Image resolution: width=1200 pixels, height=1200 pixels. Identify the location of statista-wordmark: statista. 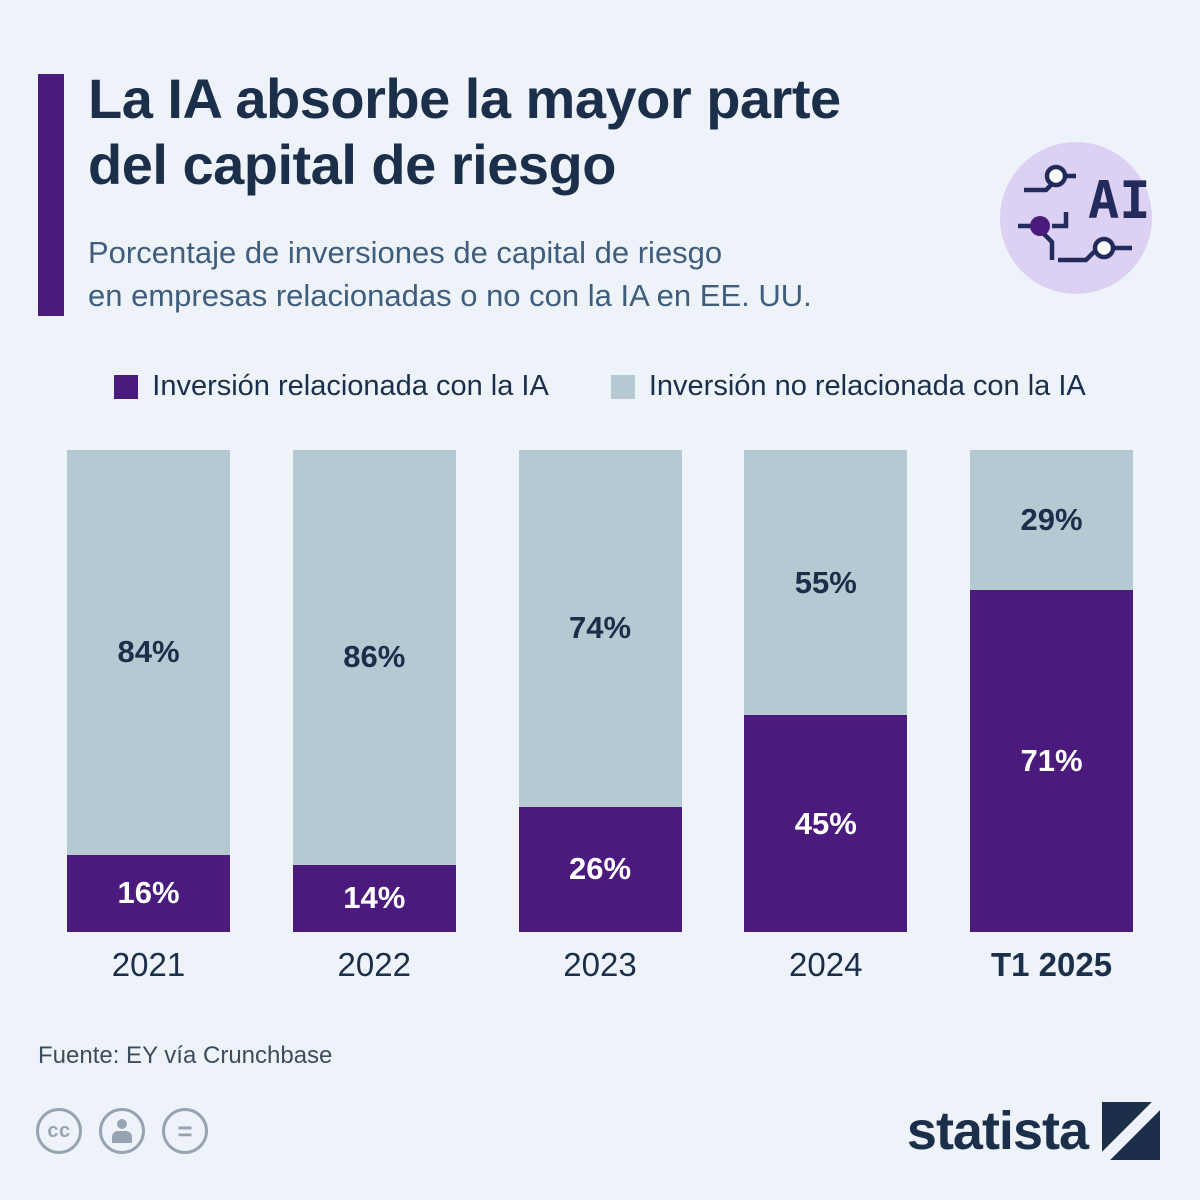
(997, 1131).